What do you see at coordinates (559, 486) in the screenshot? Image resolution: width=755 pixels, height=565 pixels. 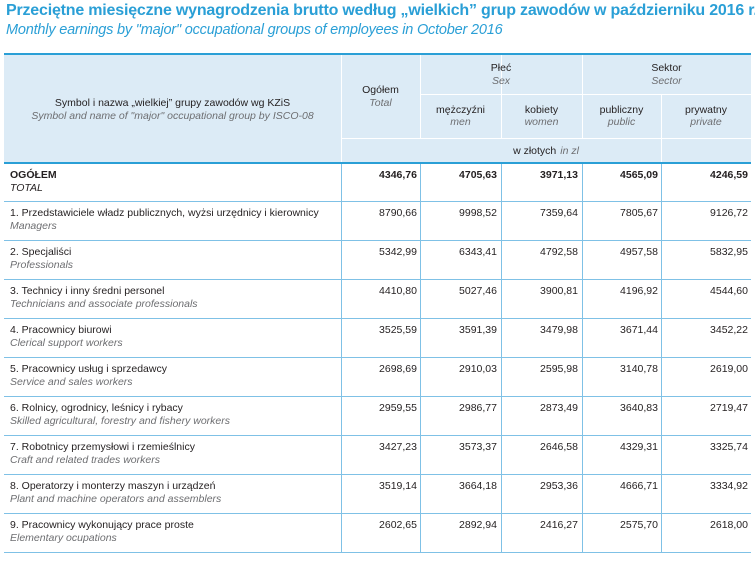 I see `cell-women: 2953,36` at bounding box center [559, 486].